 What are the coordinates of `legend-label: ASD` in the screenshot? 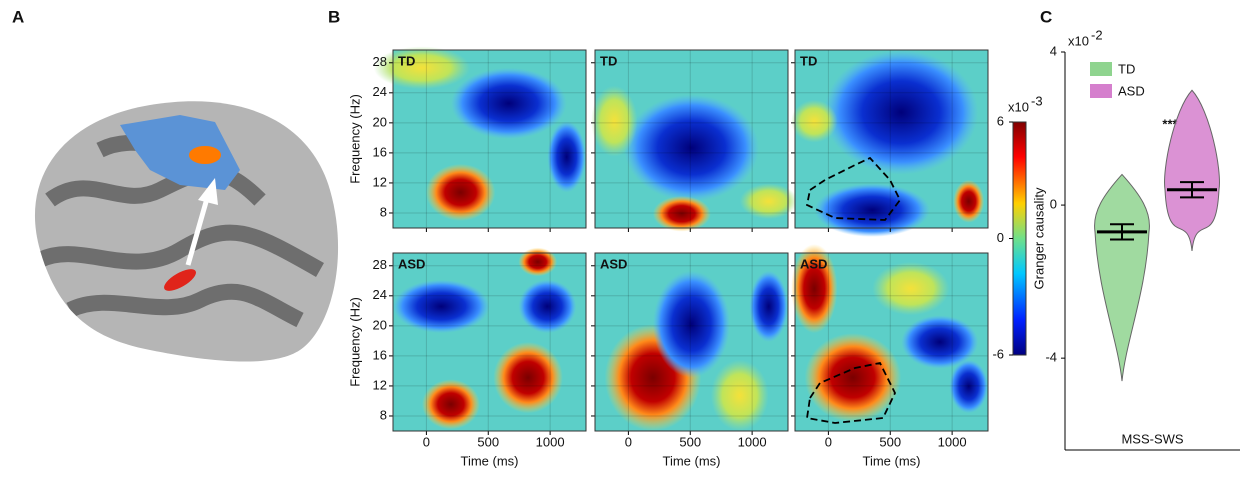 It's located at (1131, 90).